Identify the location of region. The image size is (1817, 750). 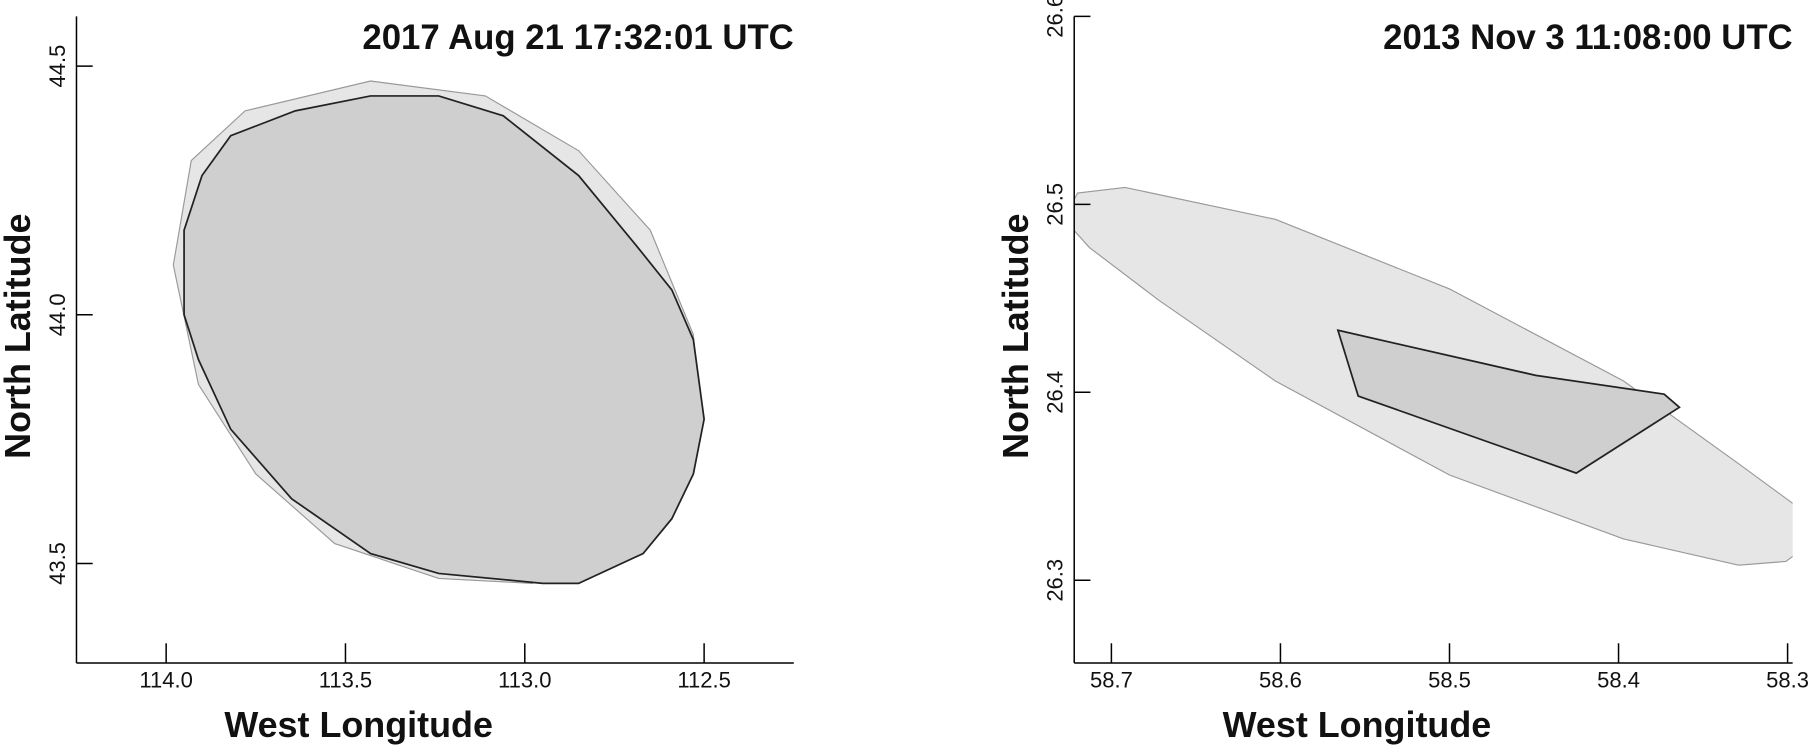
(1508, 402).